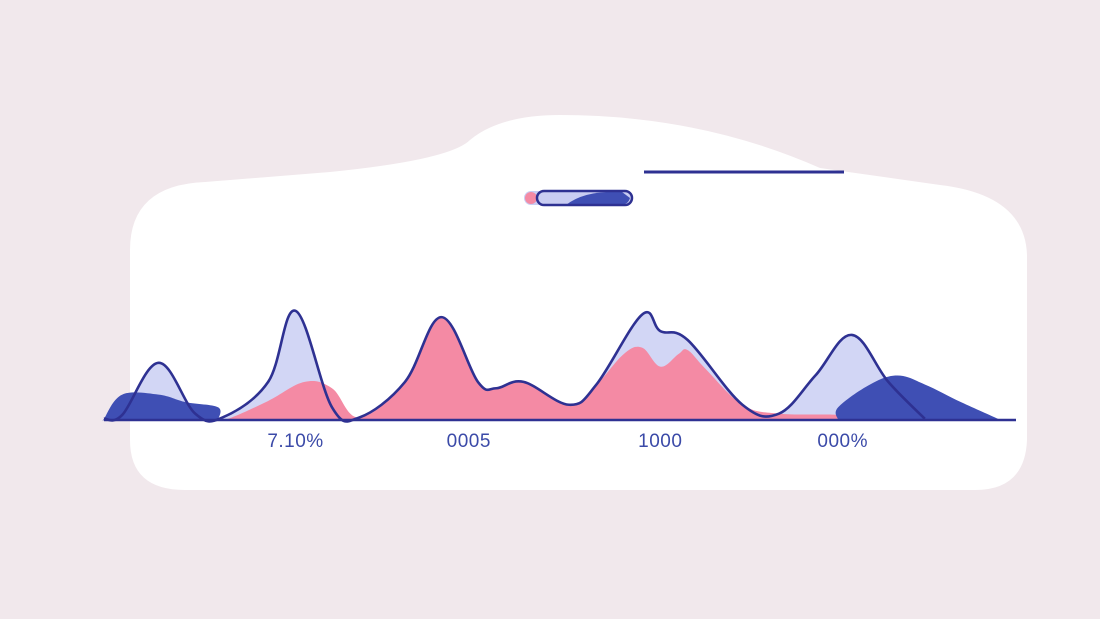 The width and height of the screenshot is (1100, 619). What do you see at coordinates (567, 441) in the screenshot?
I see `x-tick-labels: 7.10% 0005 1000 000%` at bounding box center [567, 441].